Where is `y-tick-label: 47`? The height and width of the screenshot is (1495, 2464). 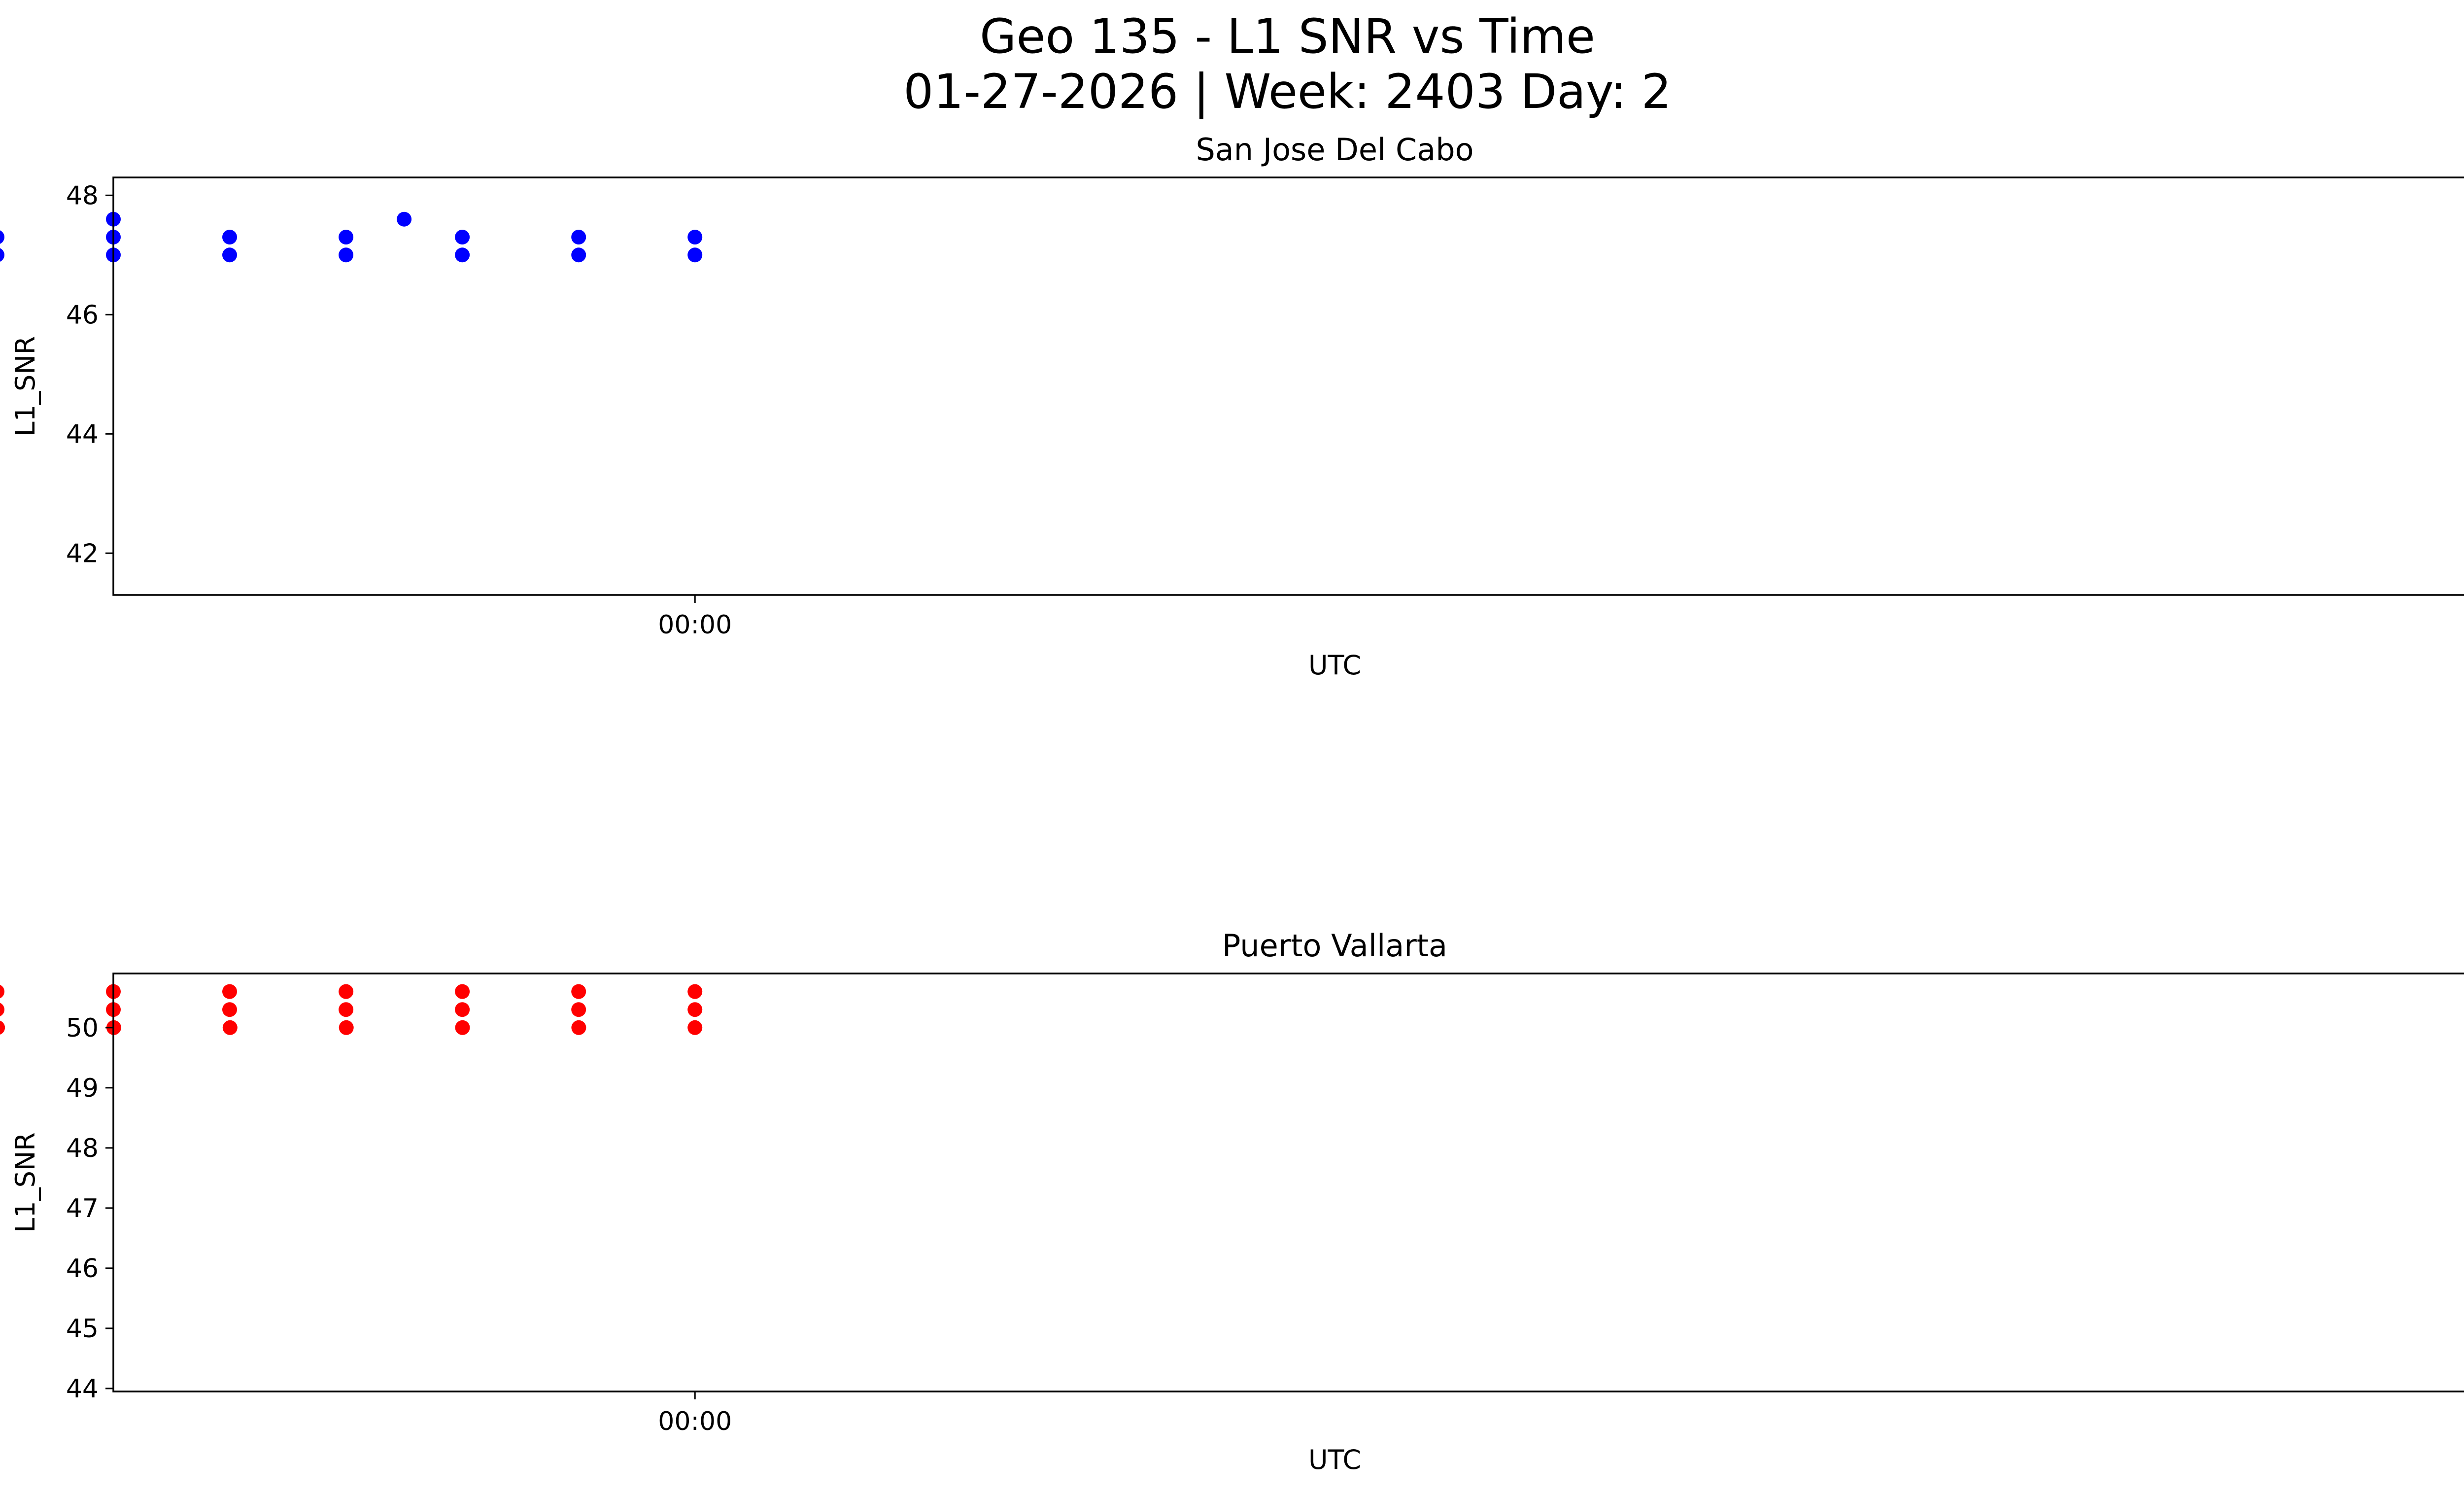
y-tick-label: 47 is located at coordinates (82, 1208).